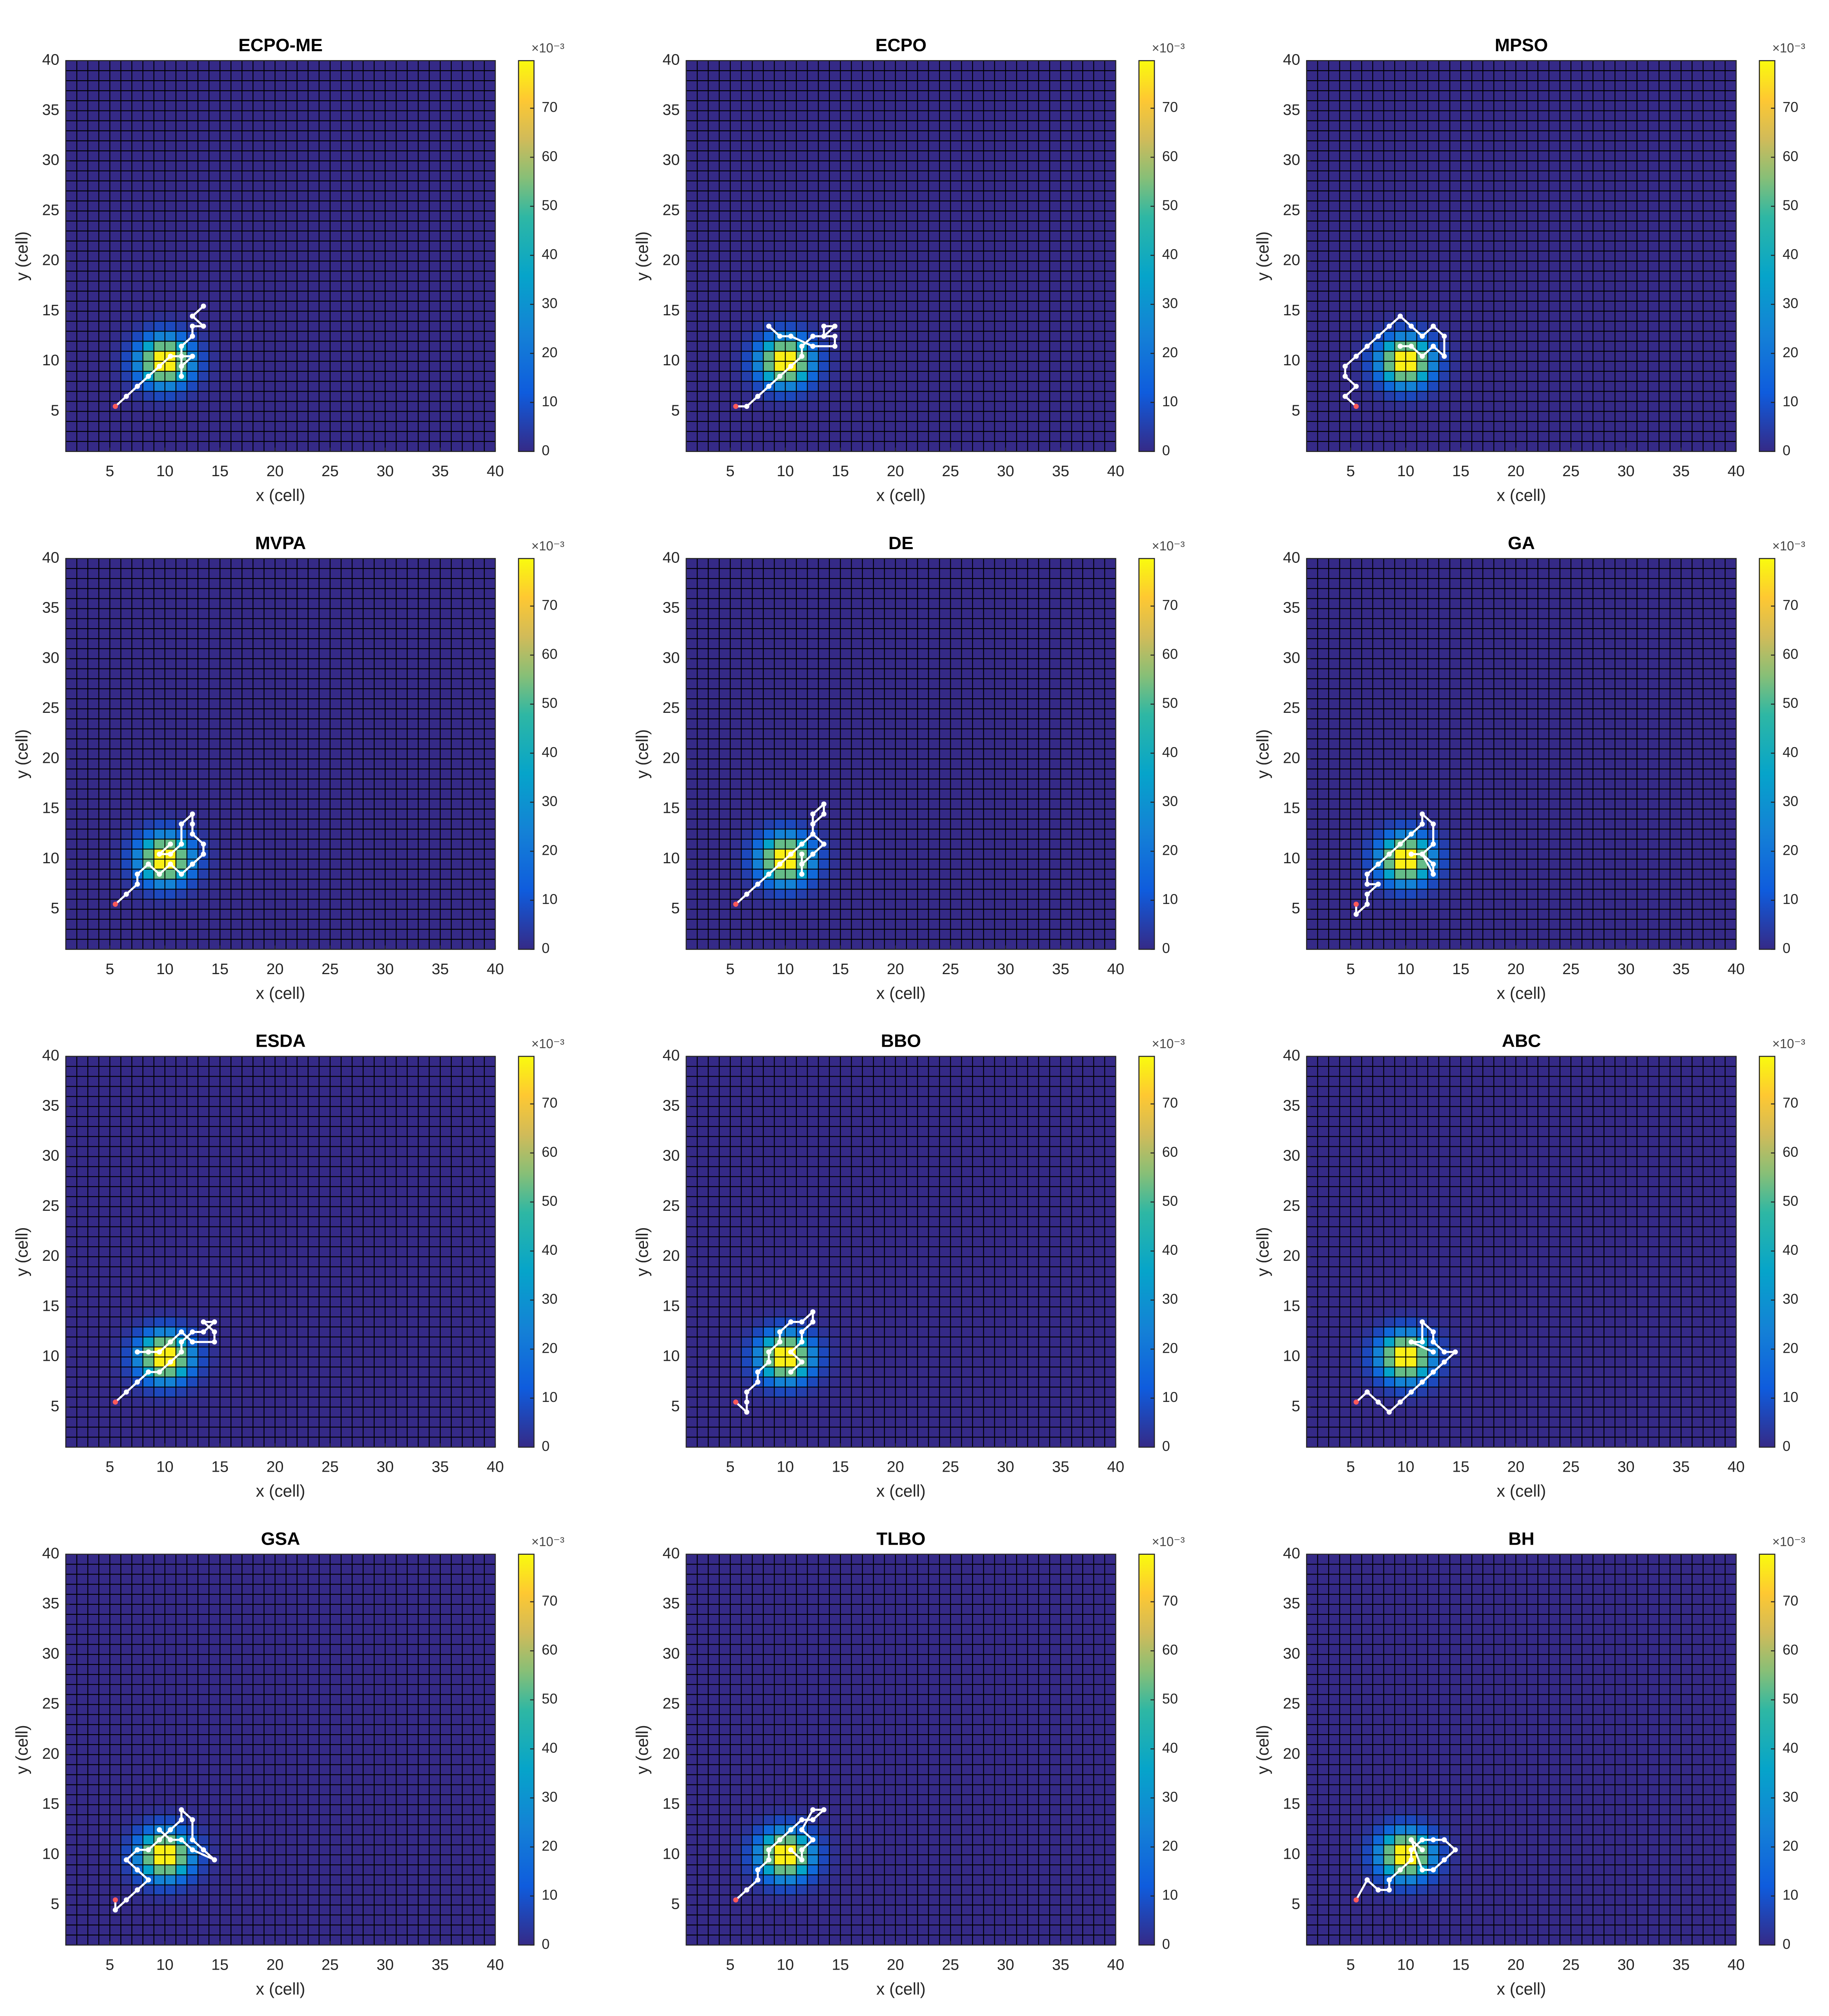 The image size is (1829, 2016). What do you see at coordinates (895, 471) in the screenshot?
I see `x-tick-label: 20` at bounding box center [895, 471].